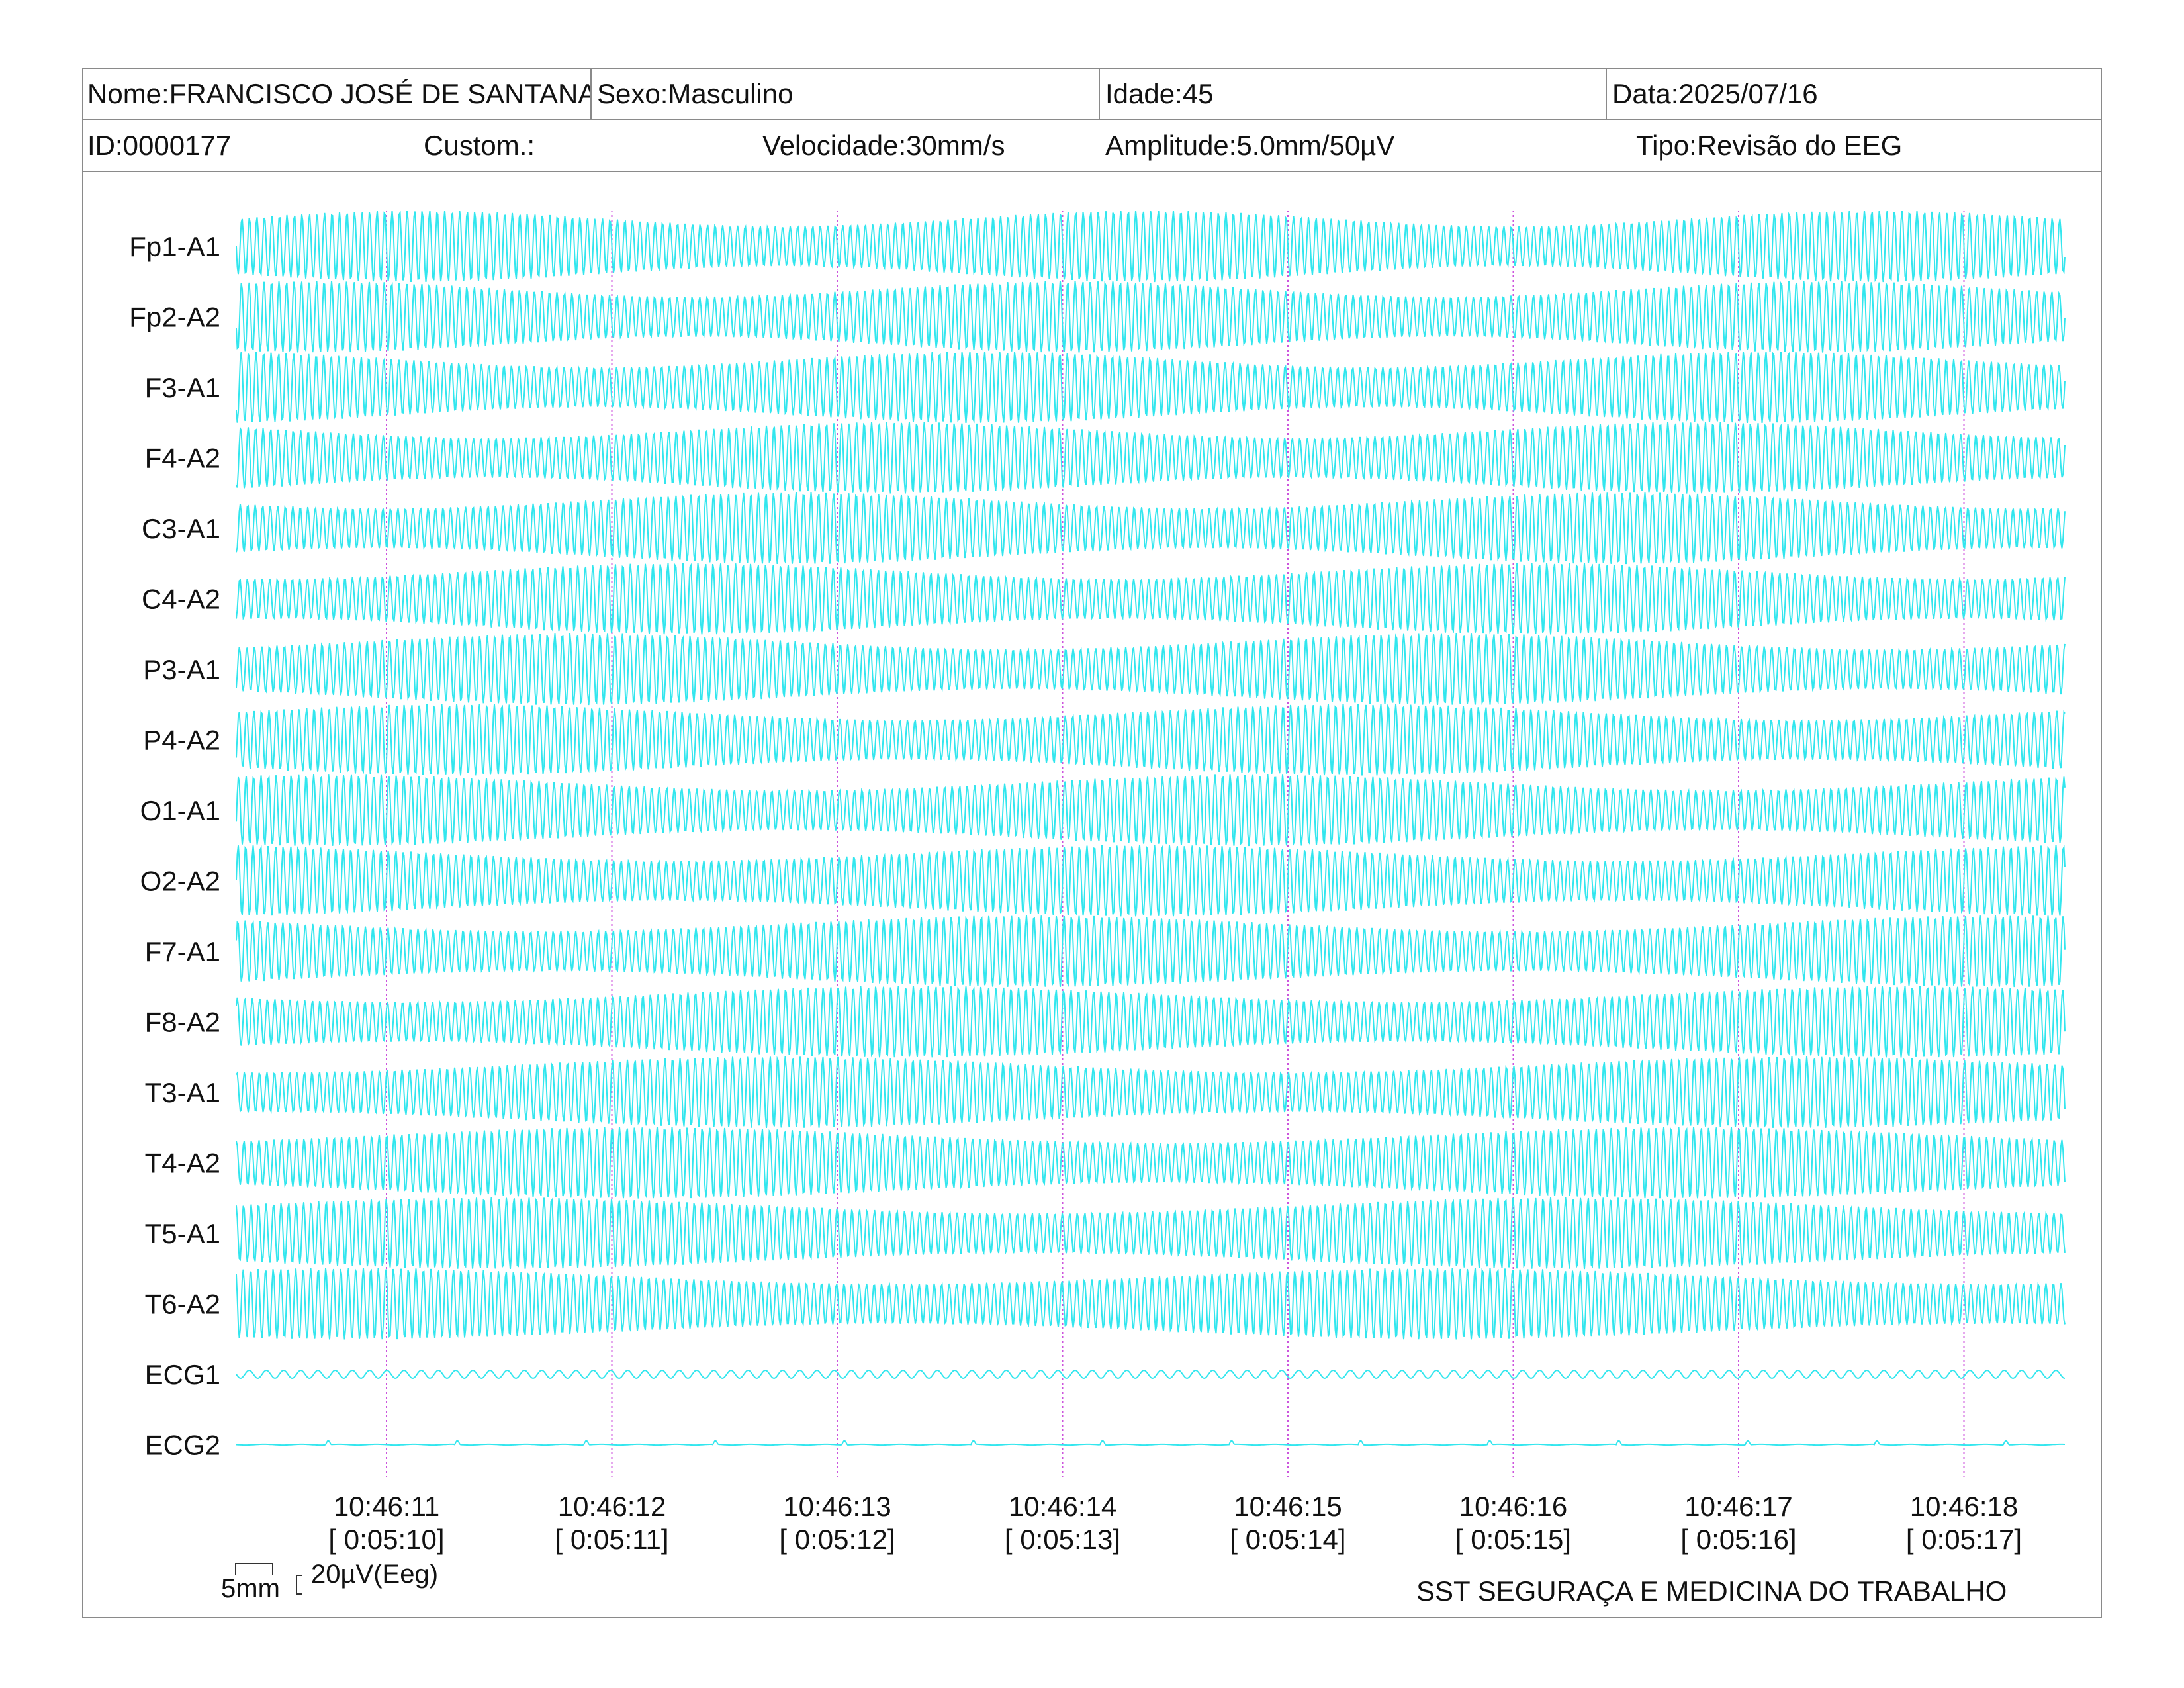 This screenshot has height=1688, width=2184. Describe the element at coordinates (612, 1506) in the screenshot. I see `time-clock-label: 10:46:12` at that location.